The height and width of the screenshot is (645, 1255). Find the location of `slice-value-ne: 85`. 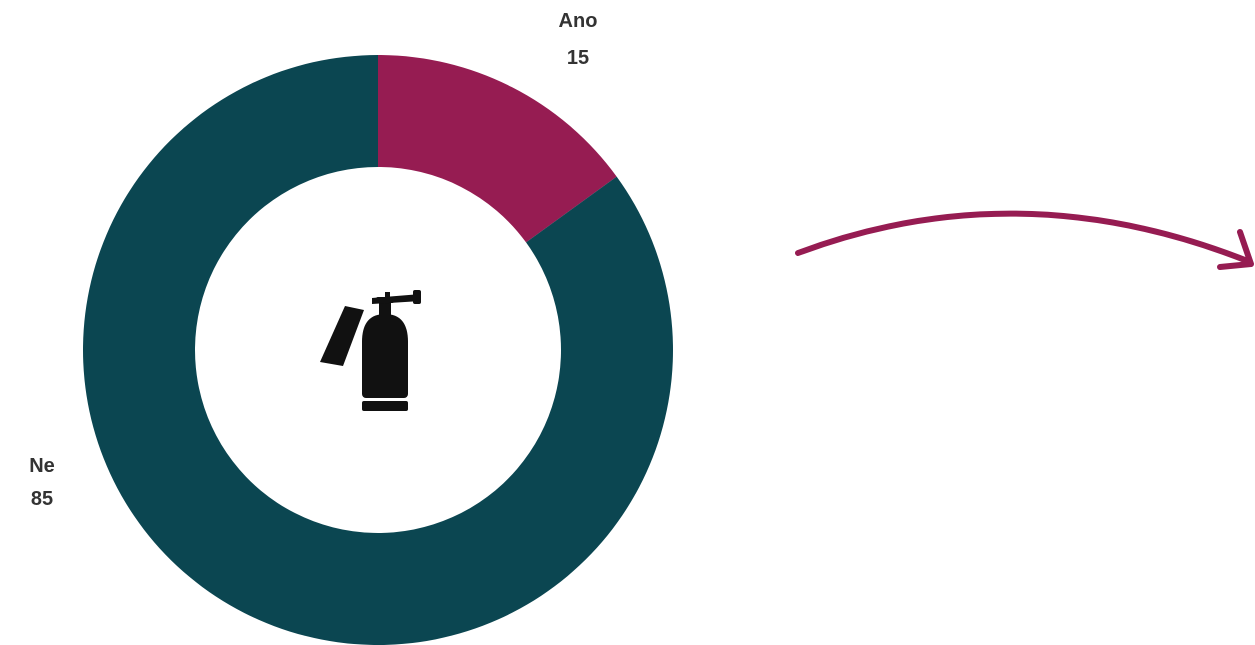

slice-value-ne: 85 is located at coordinates (42, 499).